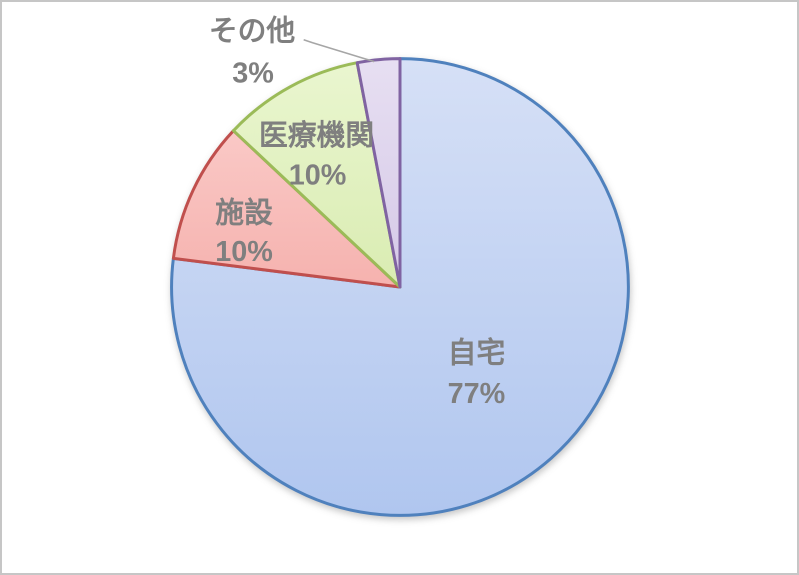 The width and height of the screenshot is (799, 575). Describe the element at coordinates (477, 394) in the screenshot. I see `slice-value-home: 77%` at that location.